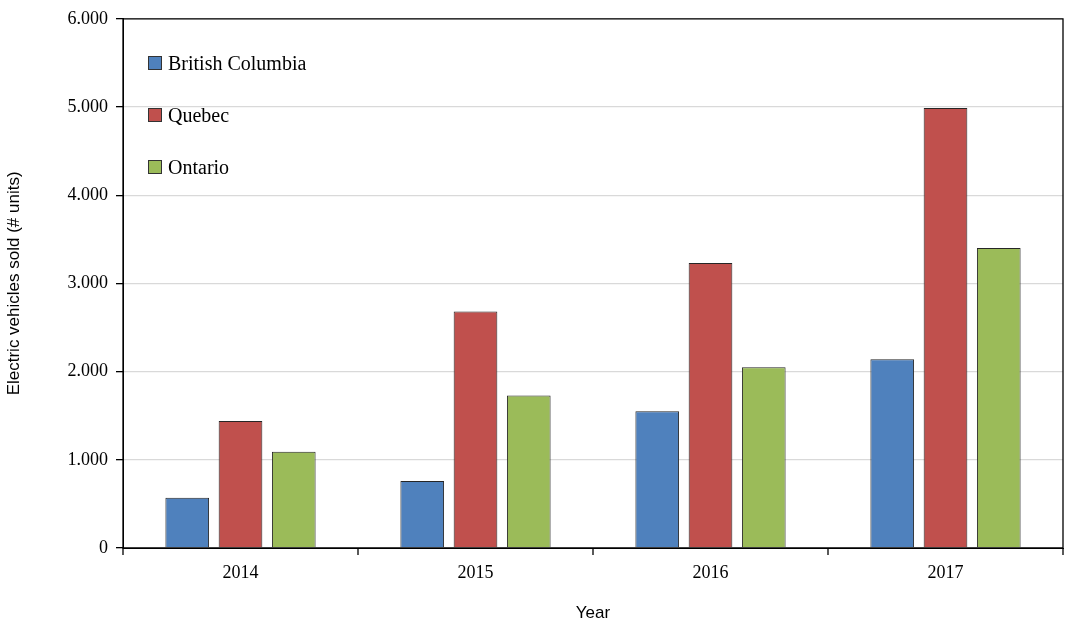 This screenshot has width=1065, height=628. Describe the element at coordinates (87, 193) in the screenshot. I see `y-tick-label: 4.000` at that location.